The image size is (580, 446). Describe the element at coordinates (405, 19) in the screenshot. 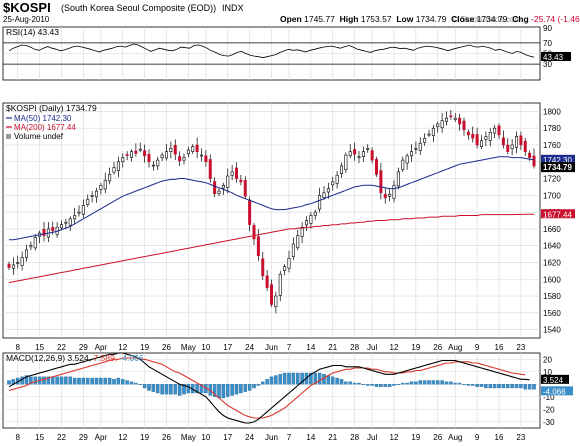

I see `low-label: Low` at that location.